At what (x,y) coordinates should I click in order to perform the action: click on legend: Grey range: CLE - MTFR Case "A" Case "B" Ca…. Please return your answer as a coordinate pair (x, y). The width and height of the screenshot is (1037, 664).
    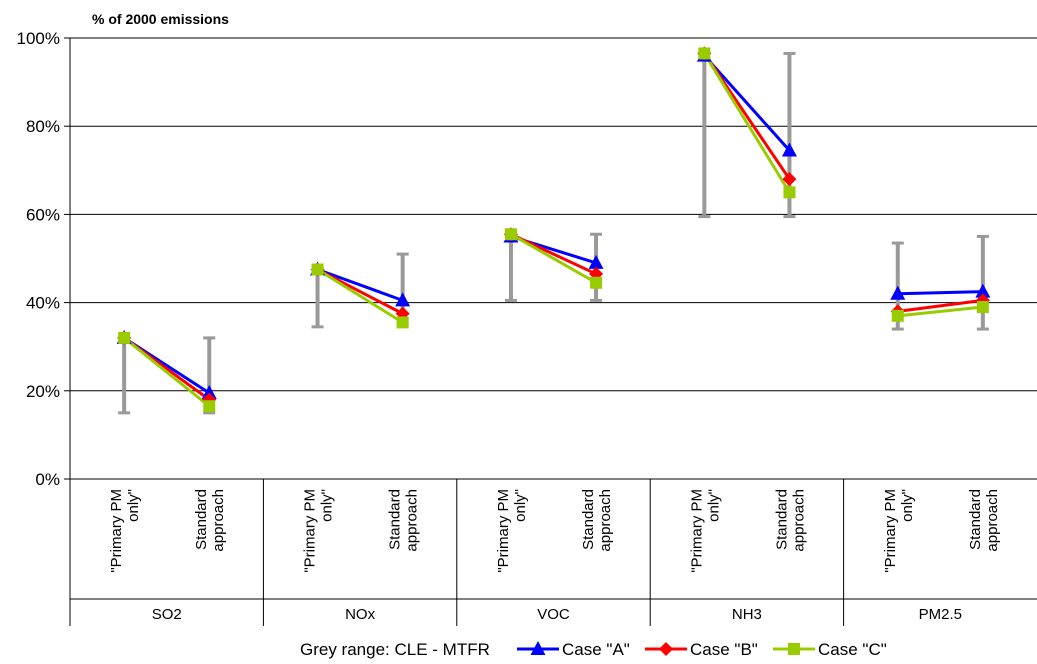
    Looking at the image, I should click on (593, 649).